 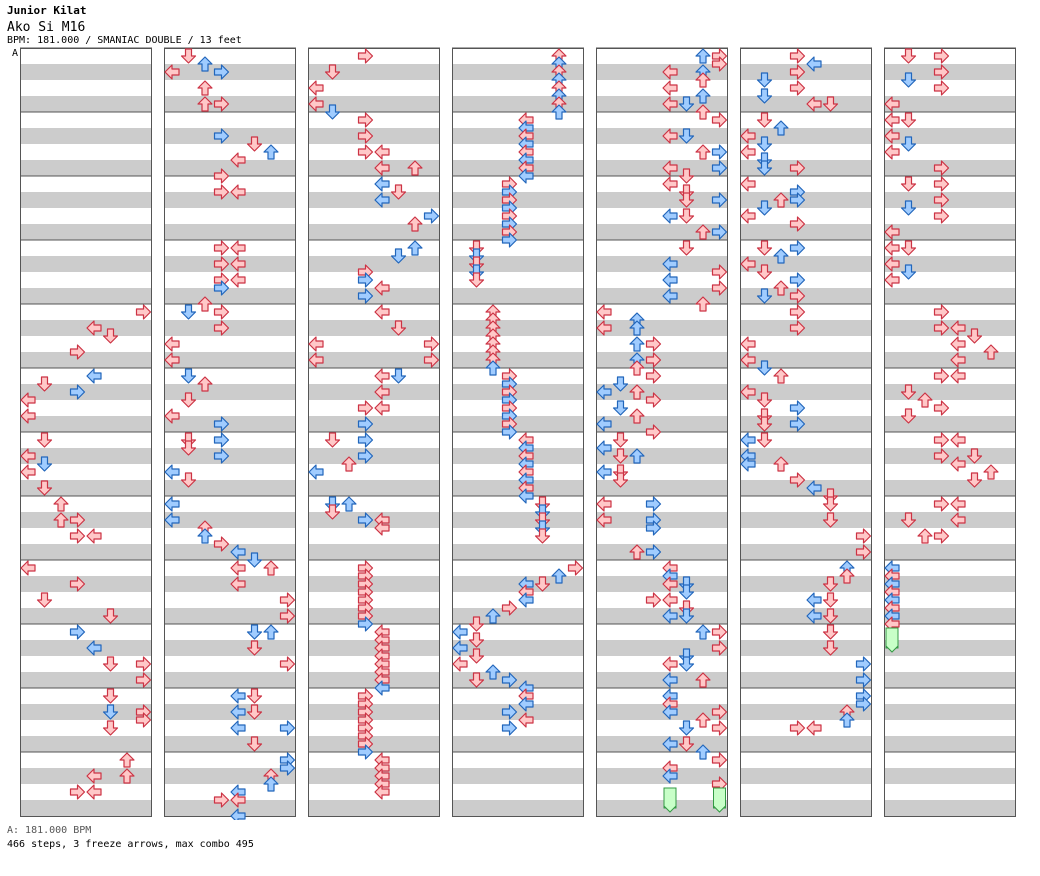 What do you see at coordinates (670, 809) in the screenshot?
I see `freeze-tail` at bounding box center [670, 809].